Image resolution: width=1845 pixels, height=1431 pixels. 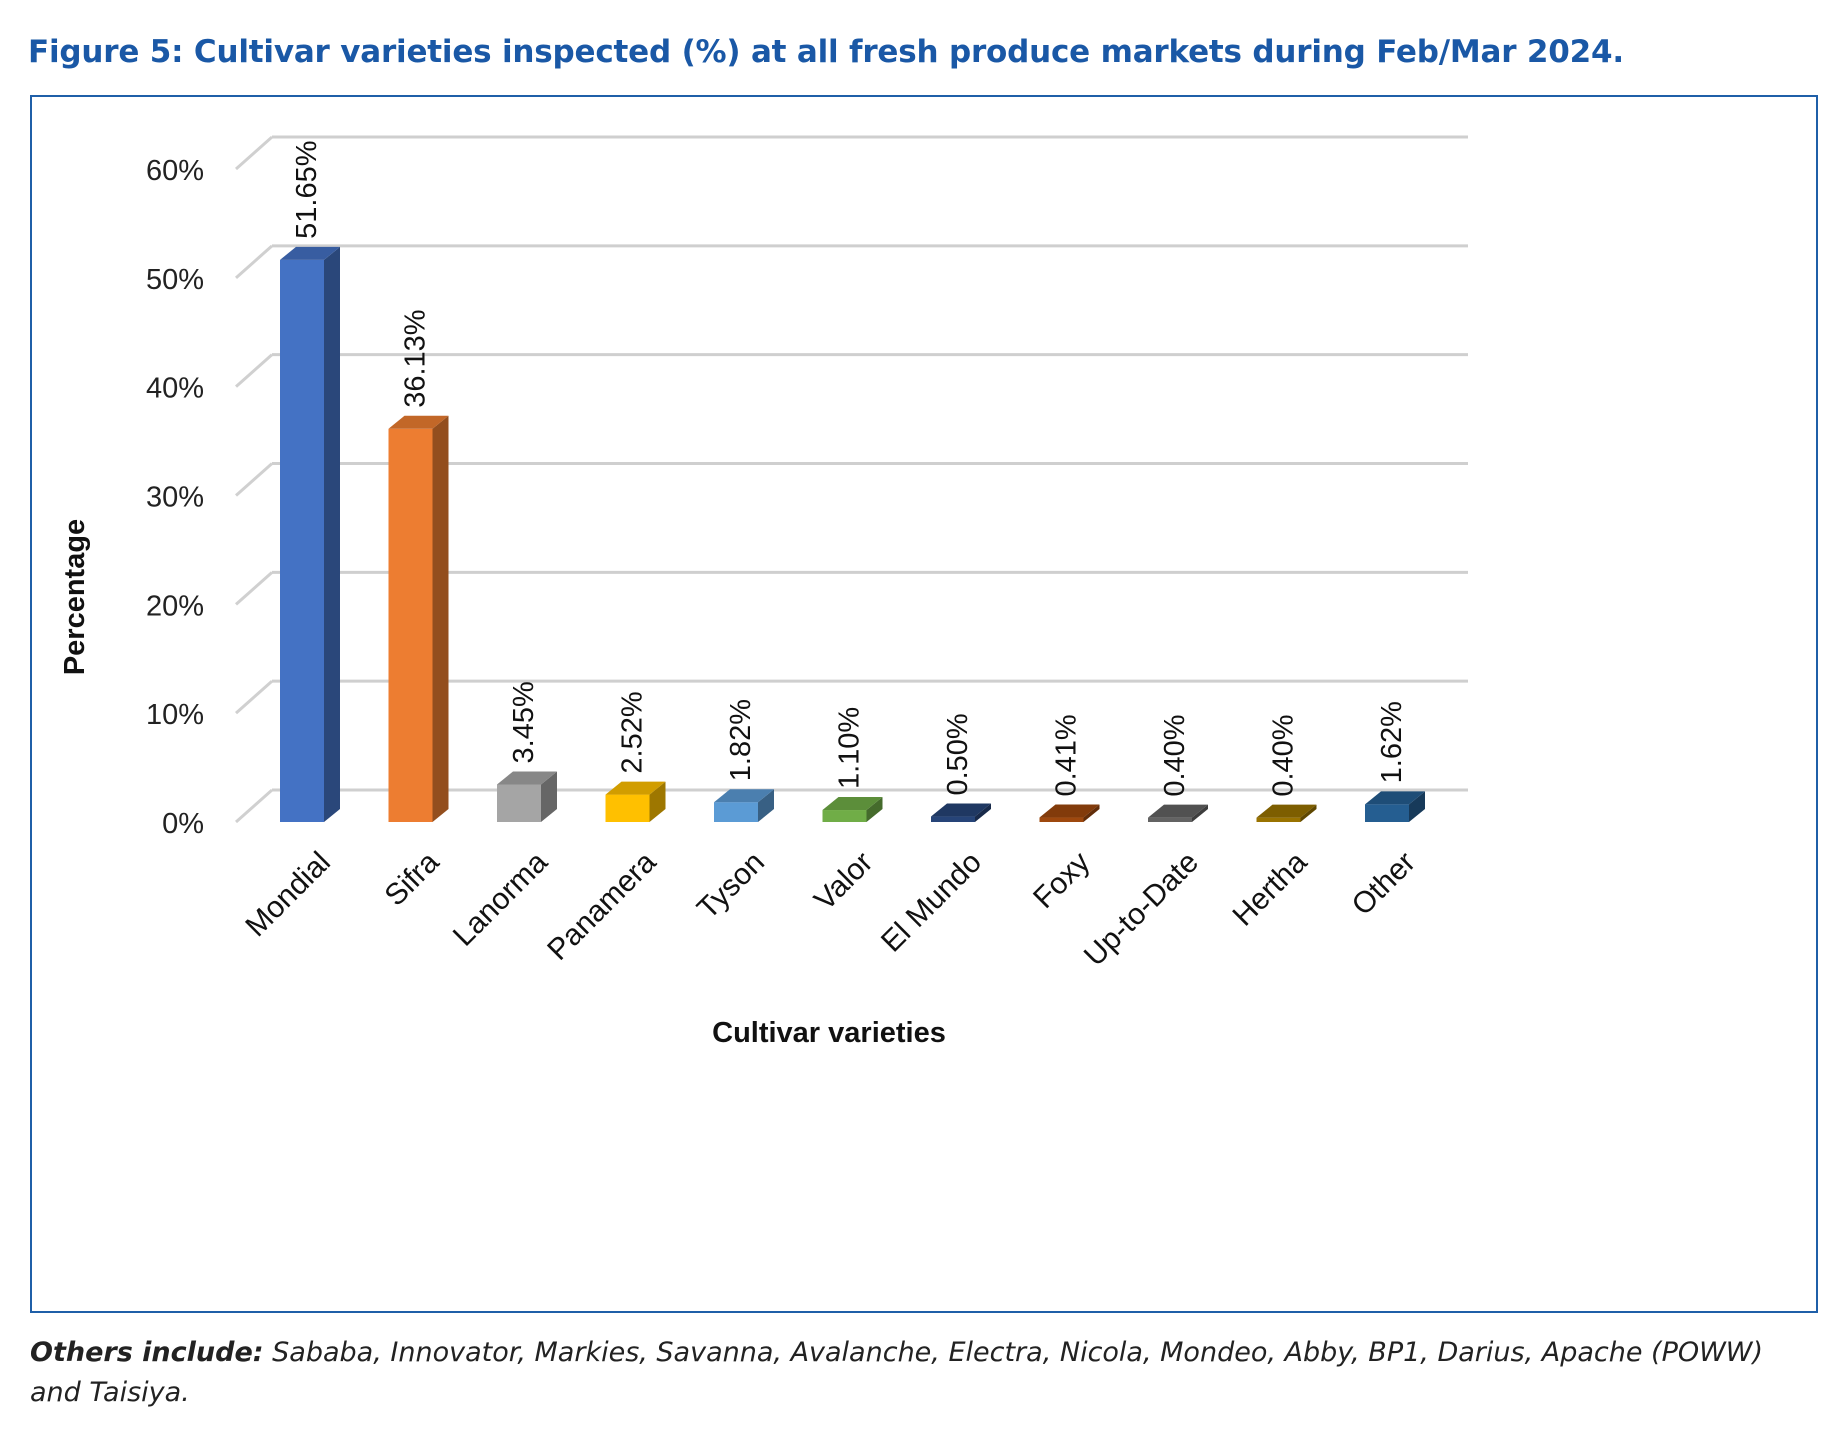 I want to click on data-label: 51.65%, so click(x=307, y=190).